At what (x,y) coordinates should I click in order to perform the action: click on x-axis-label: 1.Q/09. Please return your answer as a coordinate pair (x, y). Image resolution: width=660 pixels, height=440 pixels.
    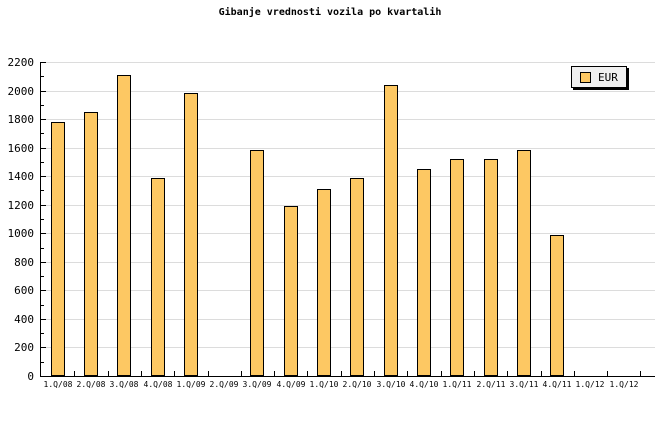
    Looking at the image, I should click on (191, 384).